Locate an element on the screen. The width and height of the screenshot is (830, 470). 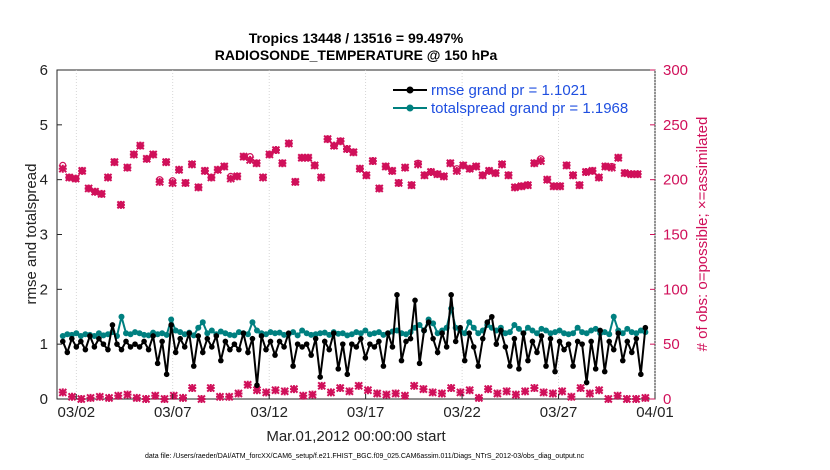
y-right-tick-label: 100 is located at coordinates (675, 289).